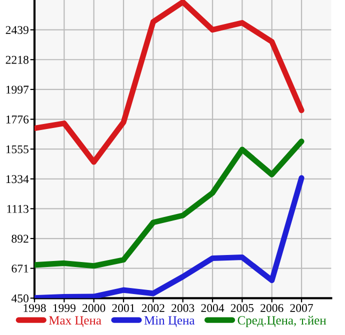  I want to click on y-tick-label: 1997, so click(17, 90).